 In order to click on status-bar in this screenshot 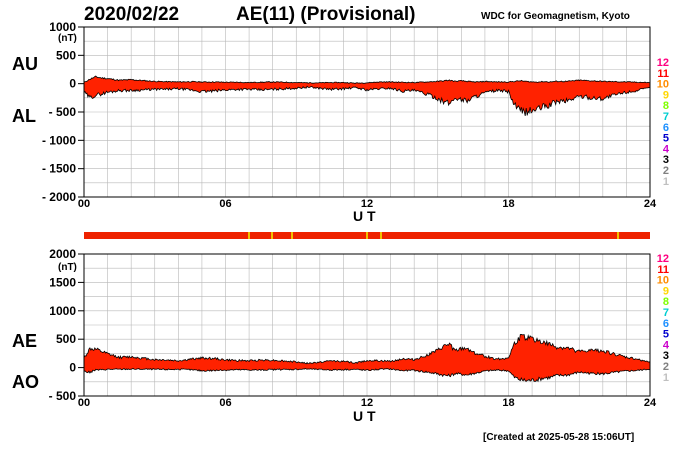, I will do `click(367, 235)`.